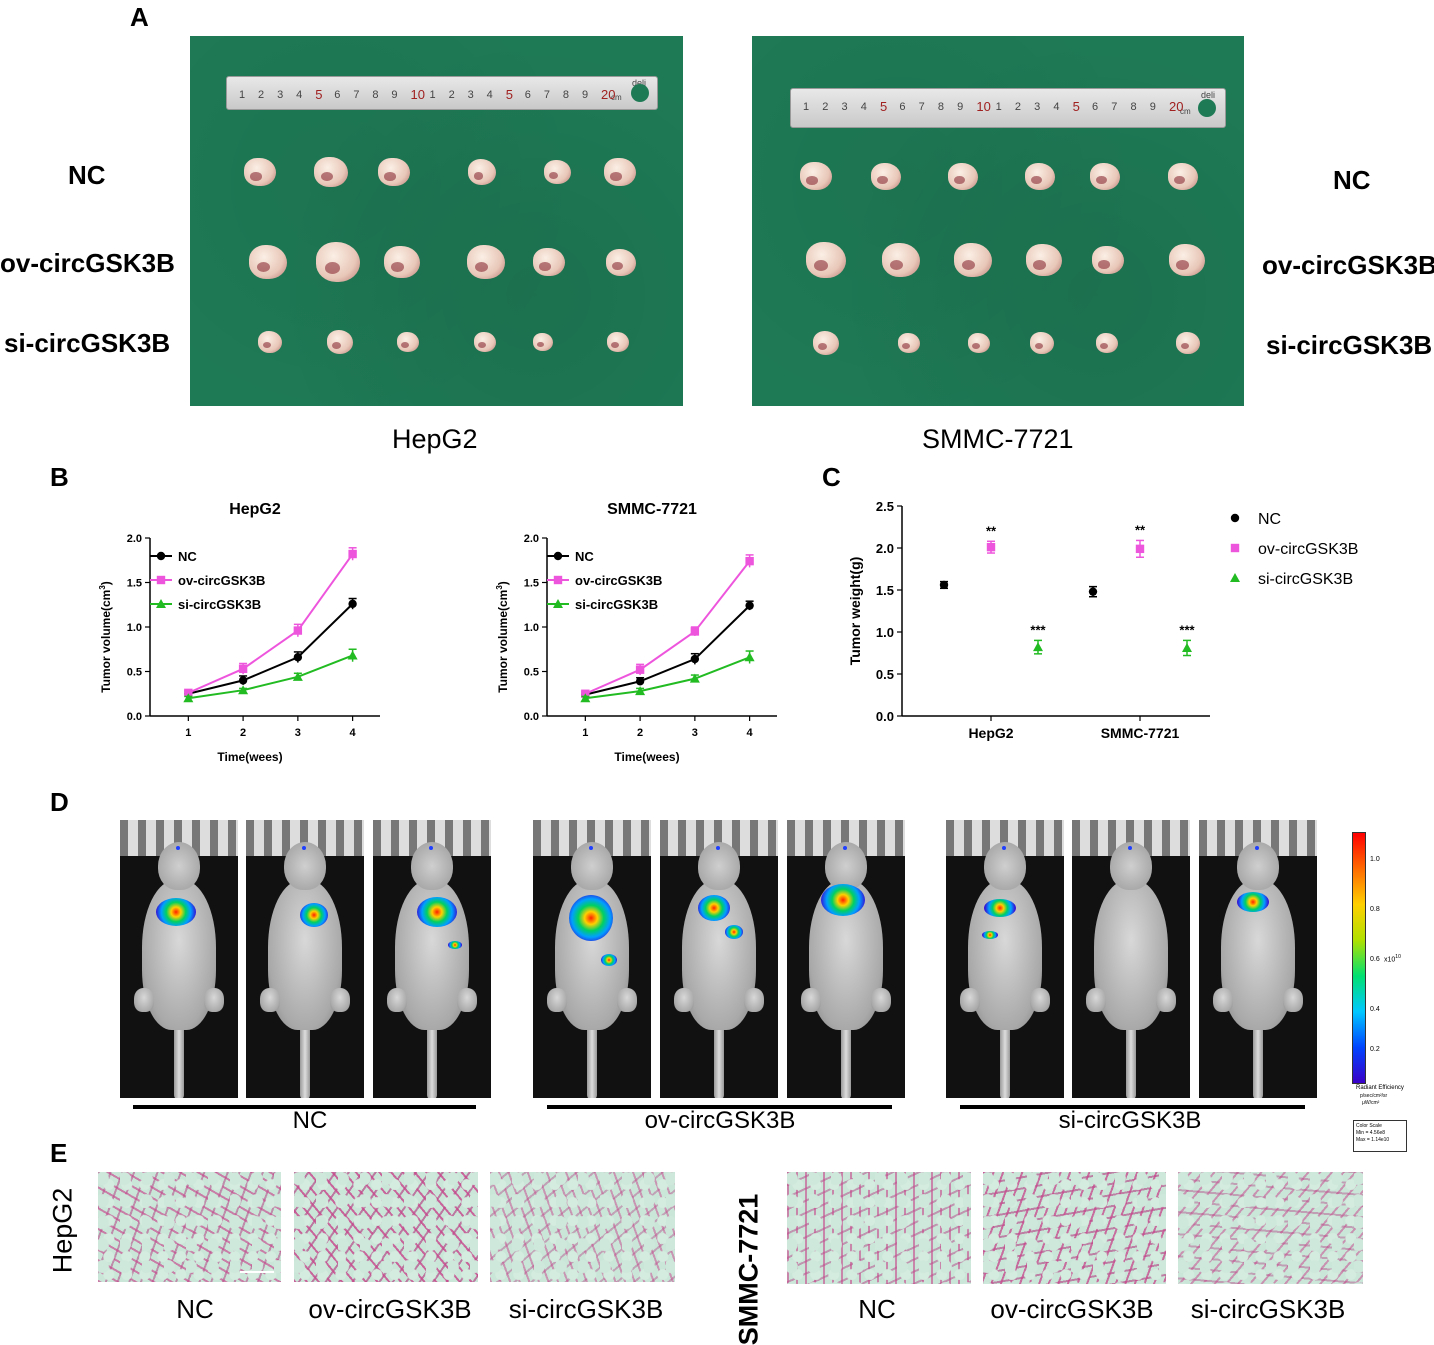 This screenshot has width=1434, height=1345. Describe the element at coordinates (1008, 108) in the screenshot. I see `ruler: deli cm 1 2 3 4 5 6 7 8 9 10 1 2 3 4 5 6 7 8 9 20` at that location.